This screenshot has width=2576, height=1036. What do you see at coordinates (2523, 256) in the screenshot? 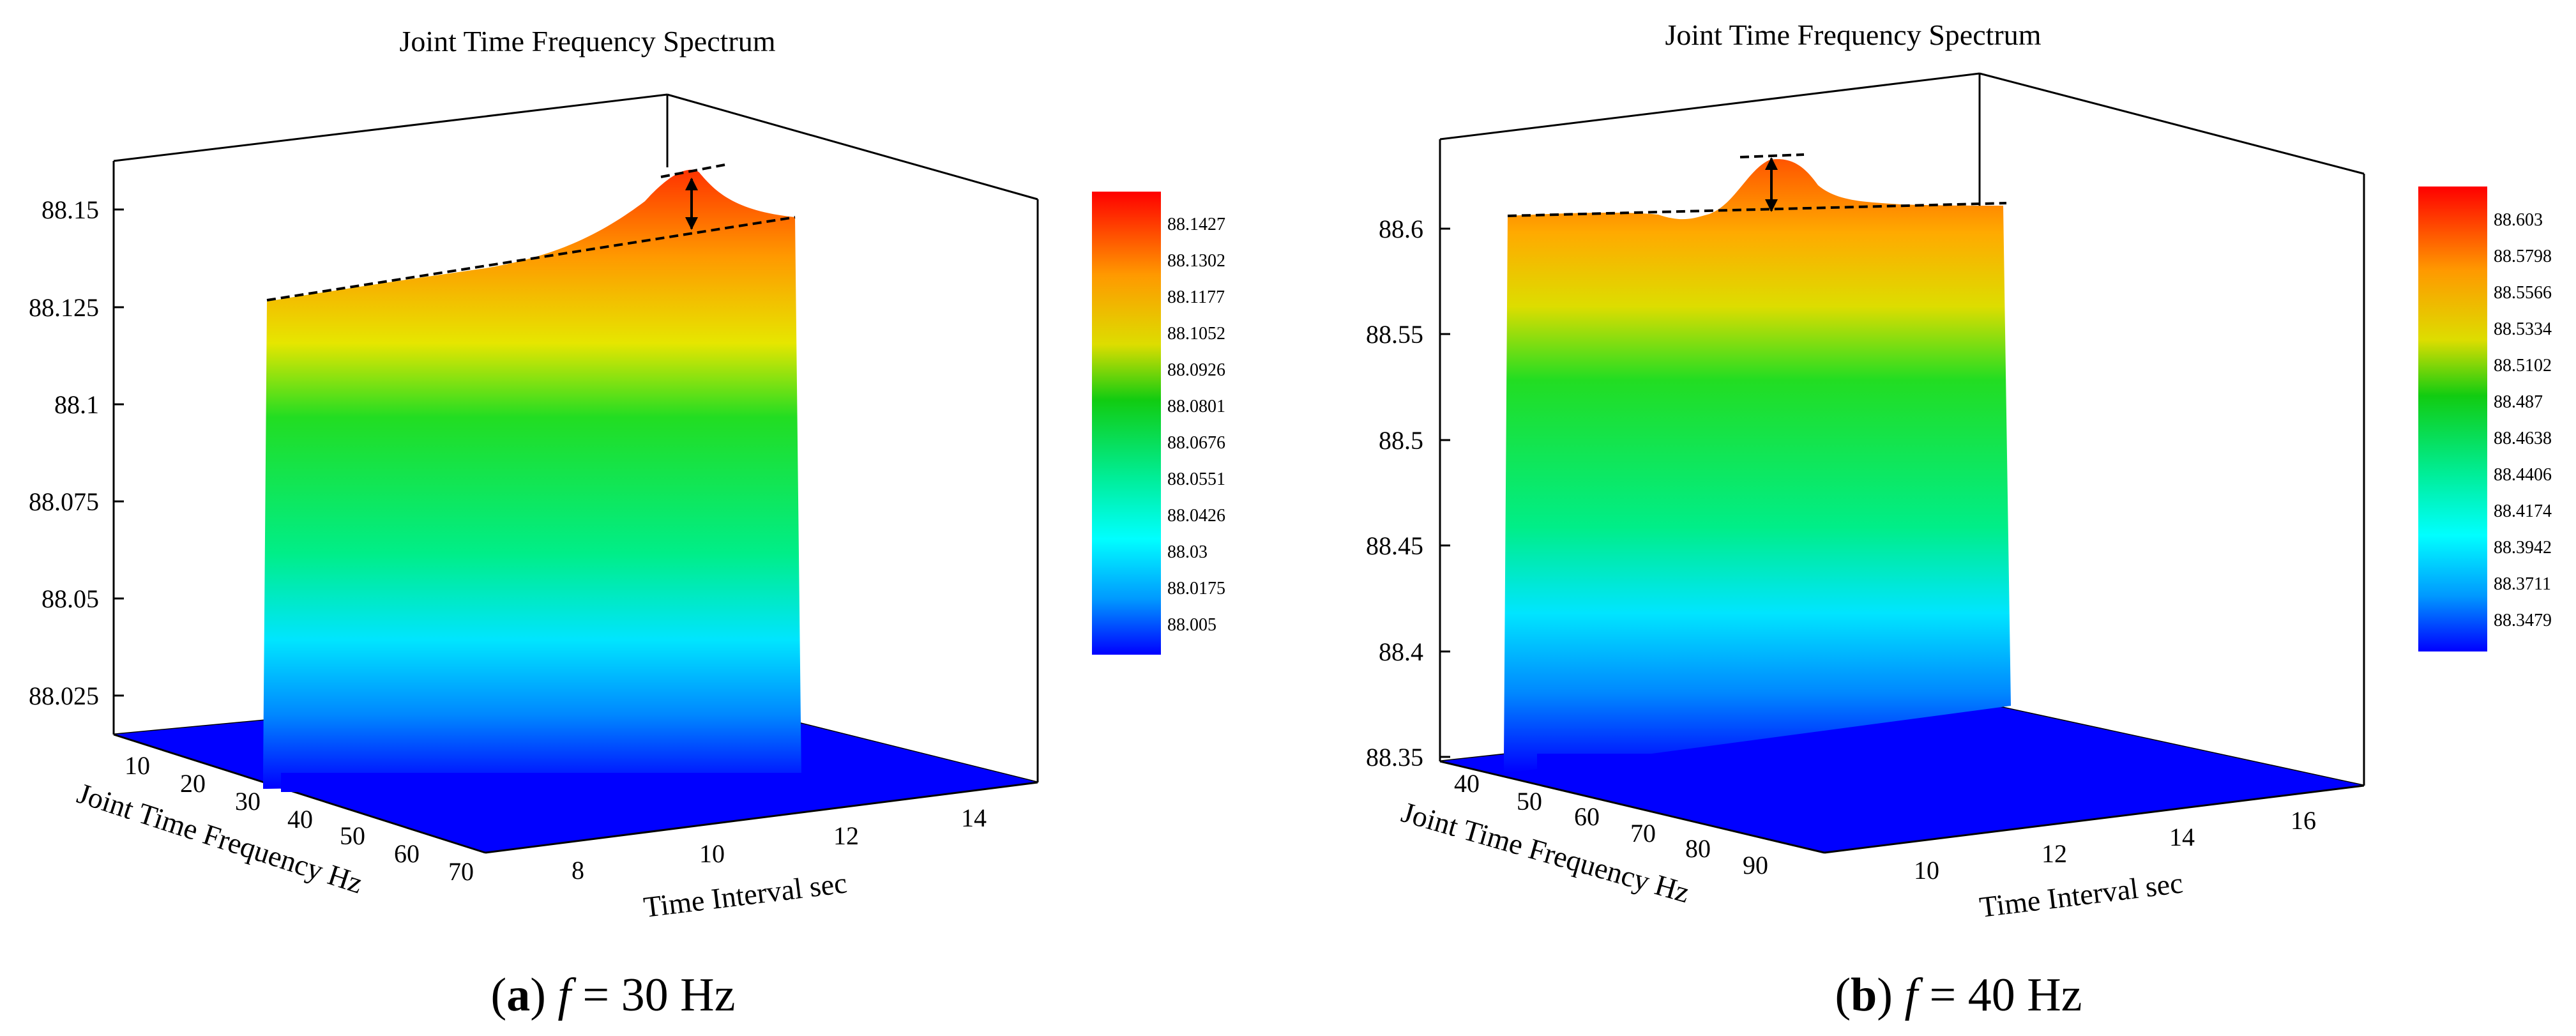
I see `colorbar-label: 88.5798` at bounding box center [2523, 256].